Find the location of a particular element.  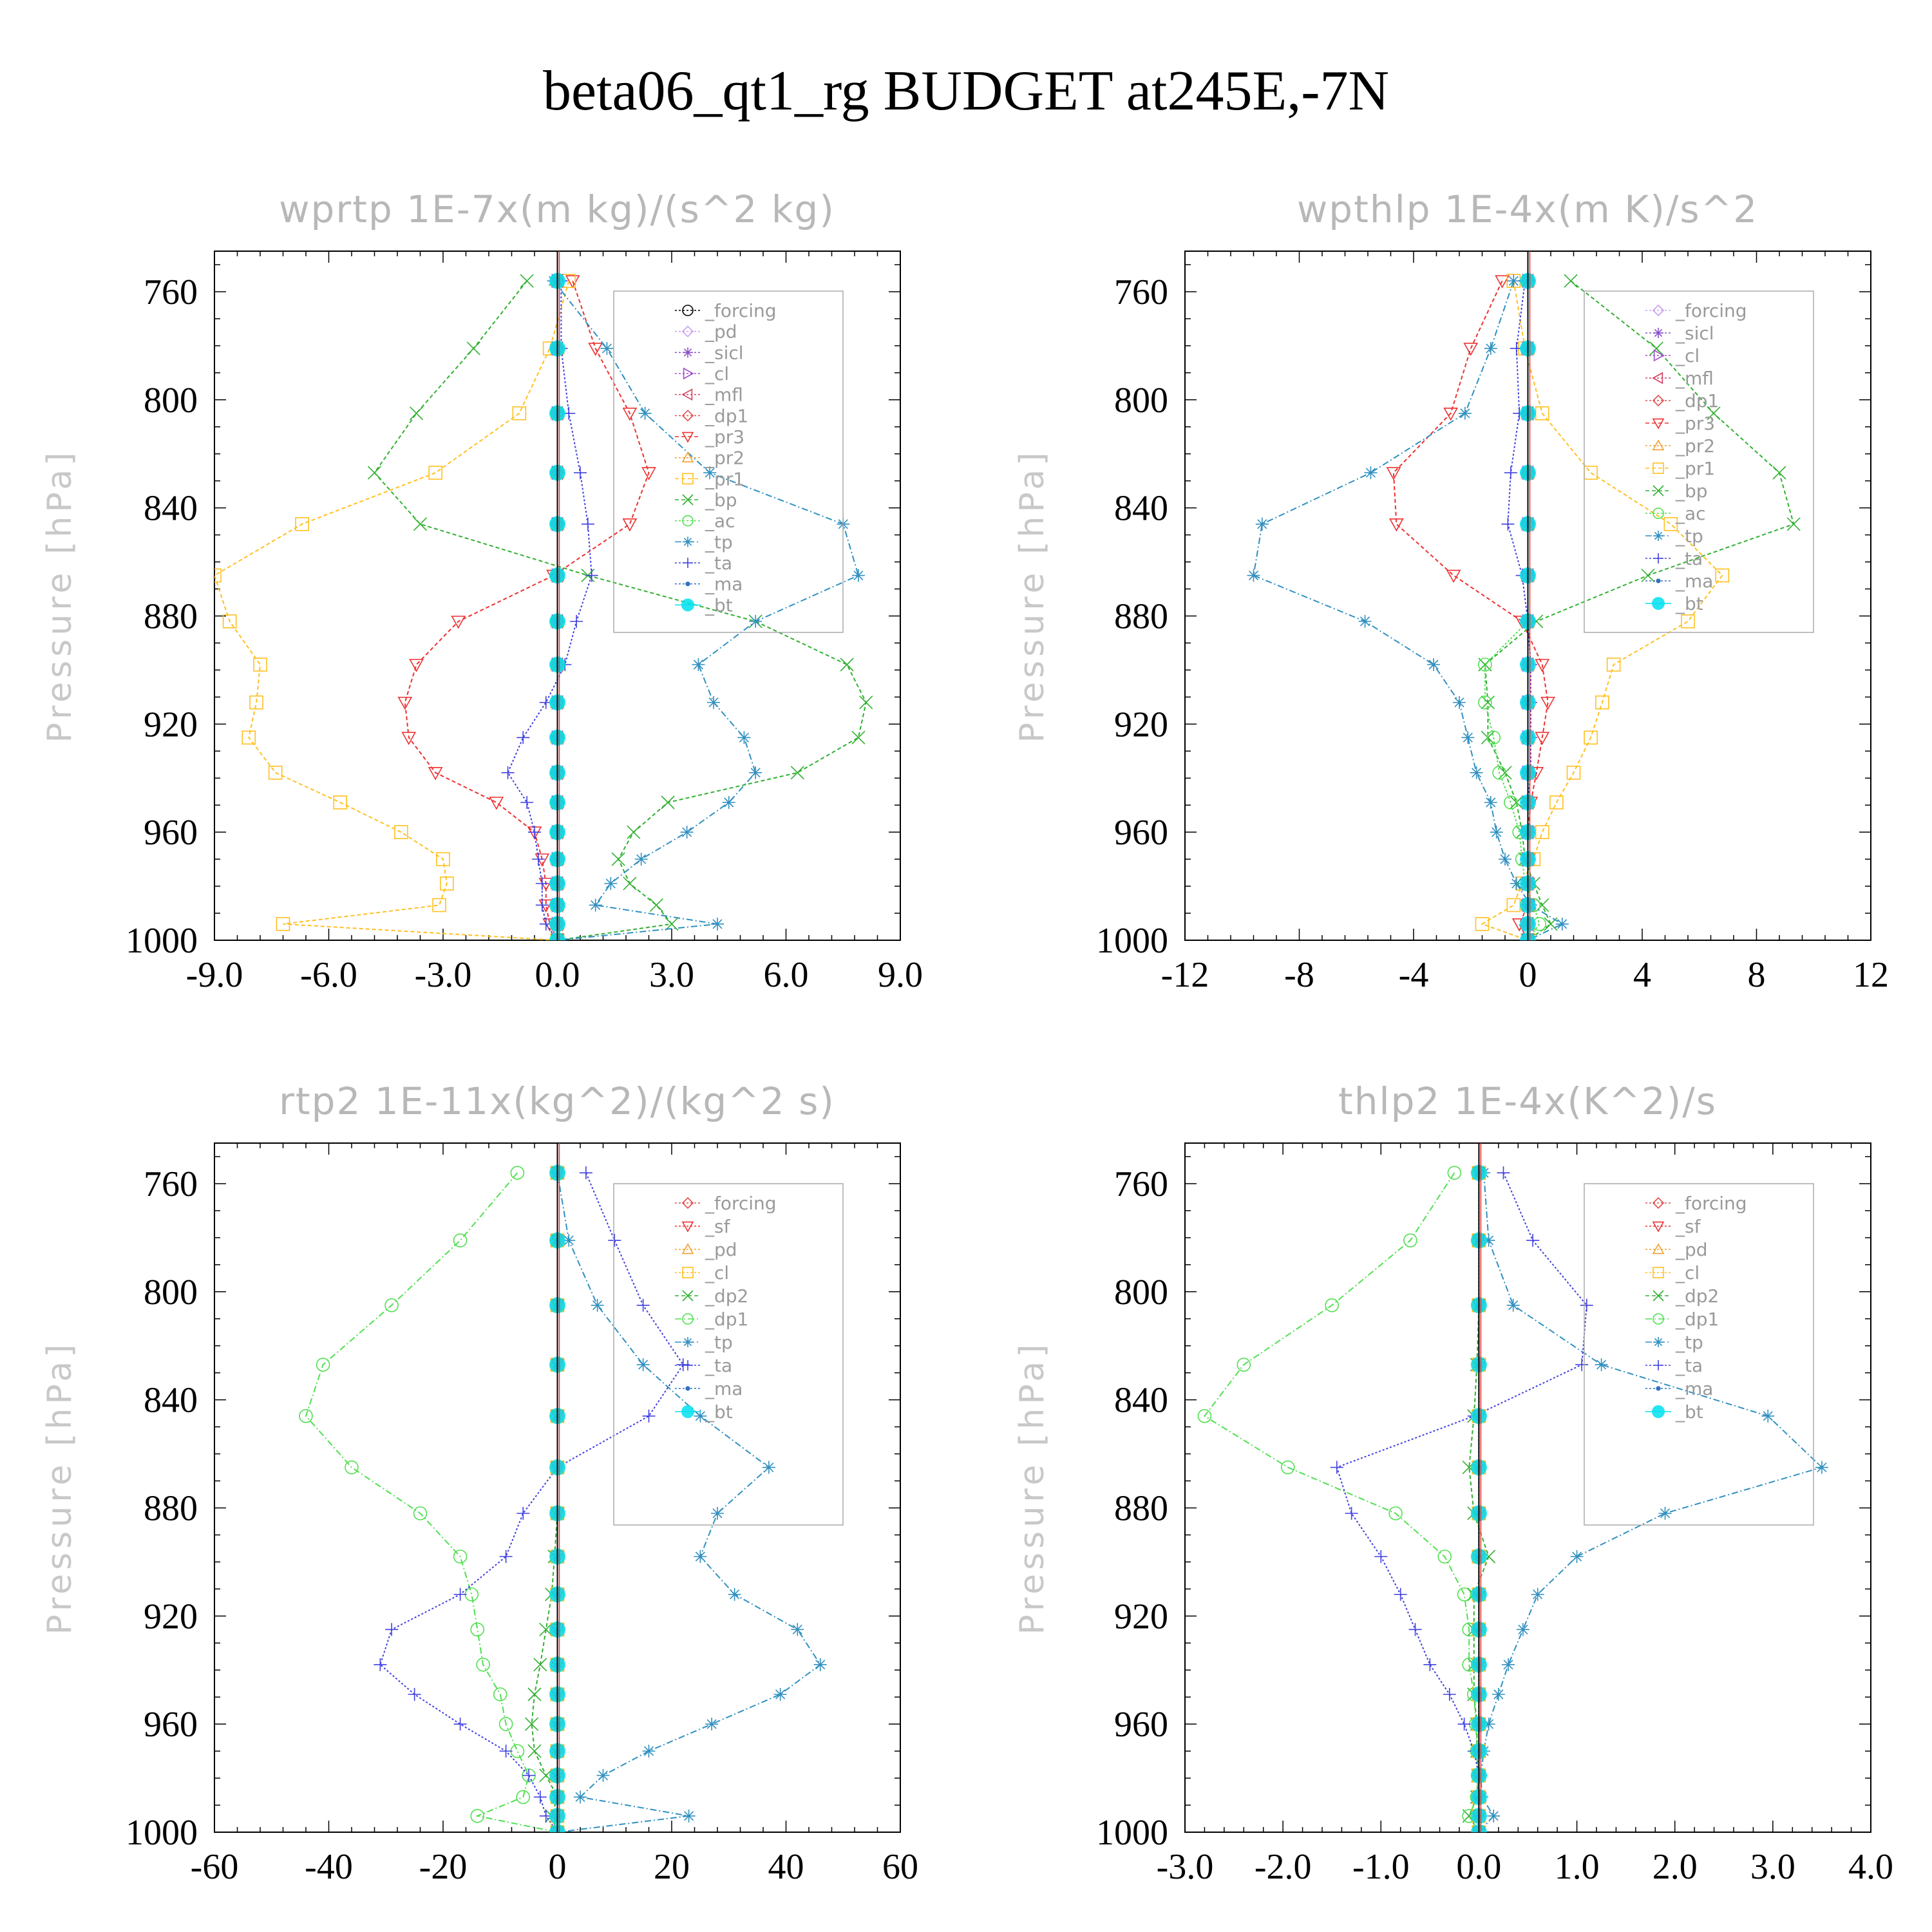

legend-label: _ta is located at coordinates (1689, 558).